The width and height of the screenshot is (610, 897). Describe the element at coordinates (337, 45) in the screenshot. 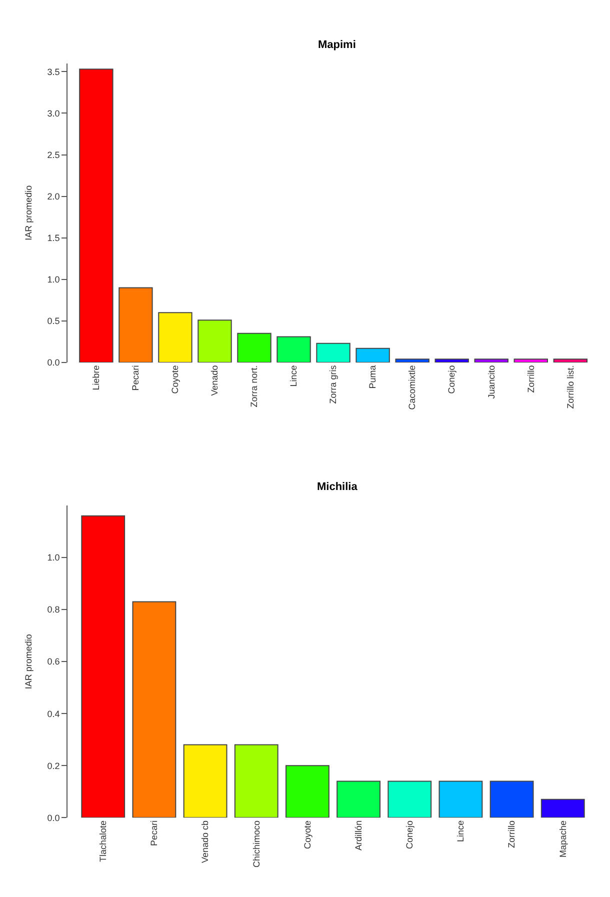

I see `chart-title: Mapimi` at that location.